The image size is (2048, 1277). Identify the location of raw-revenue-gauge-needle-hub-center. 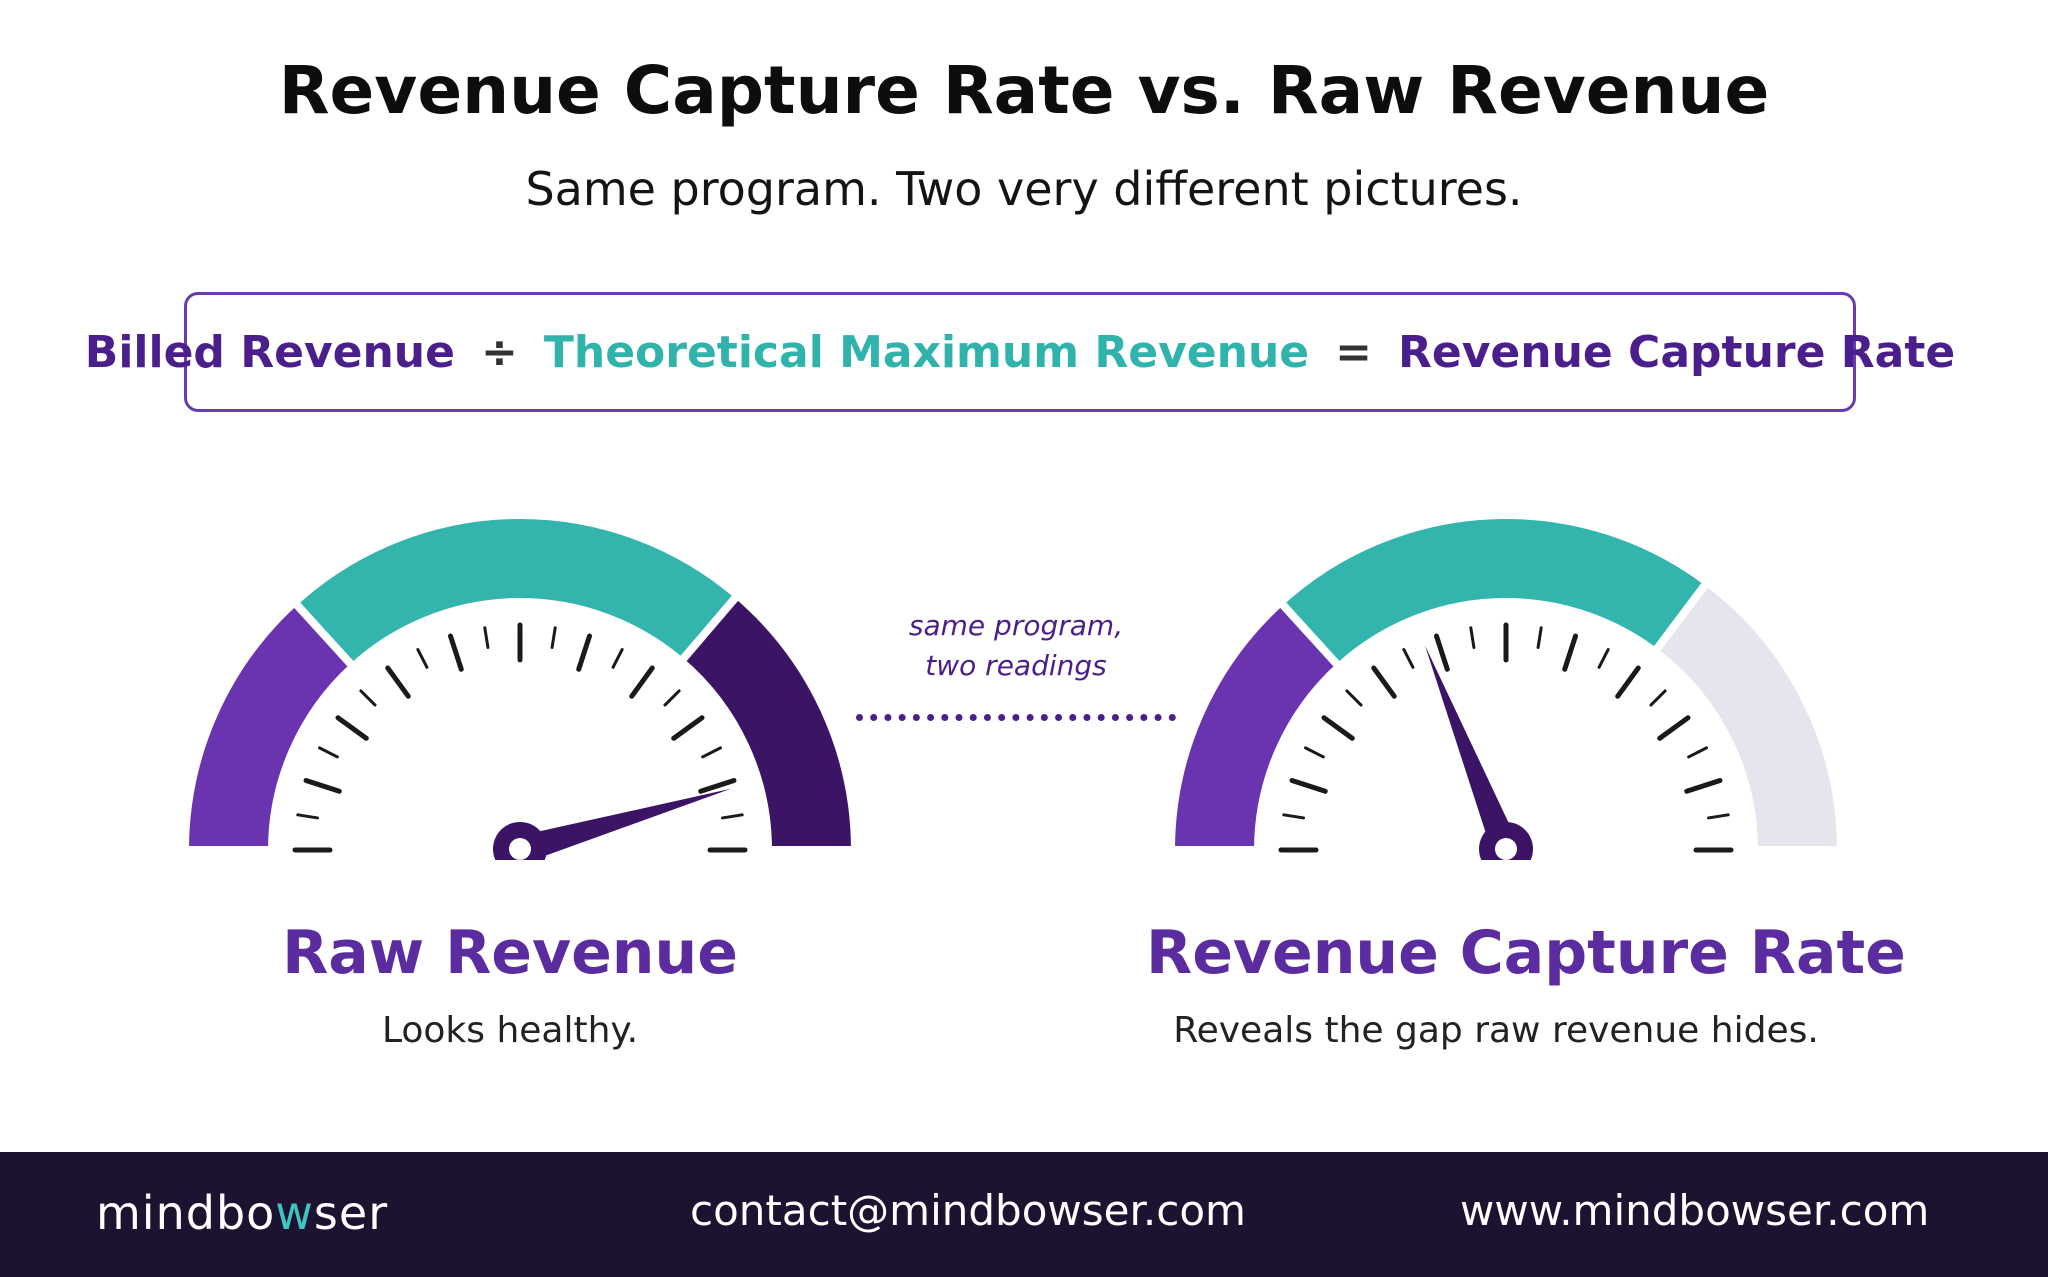
(520, 849).